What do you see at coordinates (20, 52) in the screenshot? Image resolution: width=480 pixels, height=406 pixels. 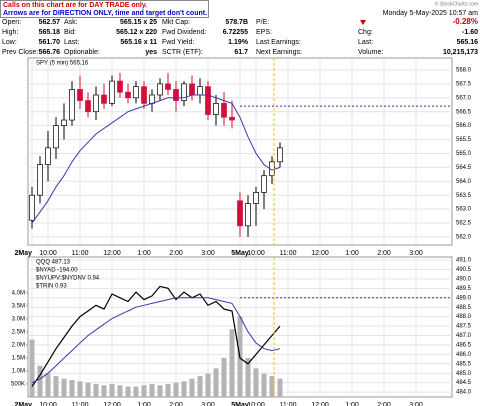 I see `quote-label: Prev Close:` at bounding box center [20, 52].